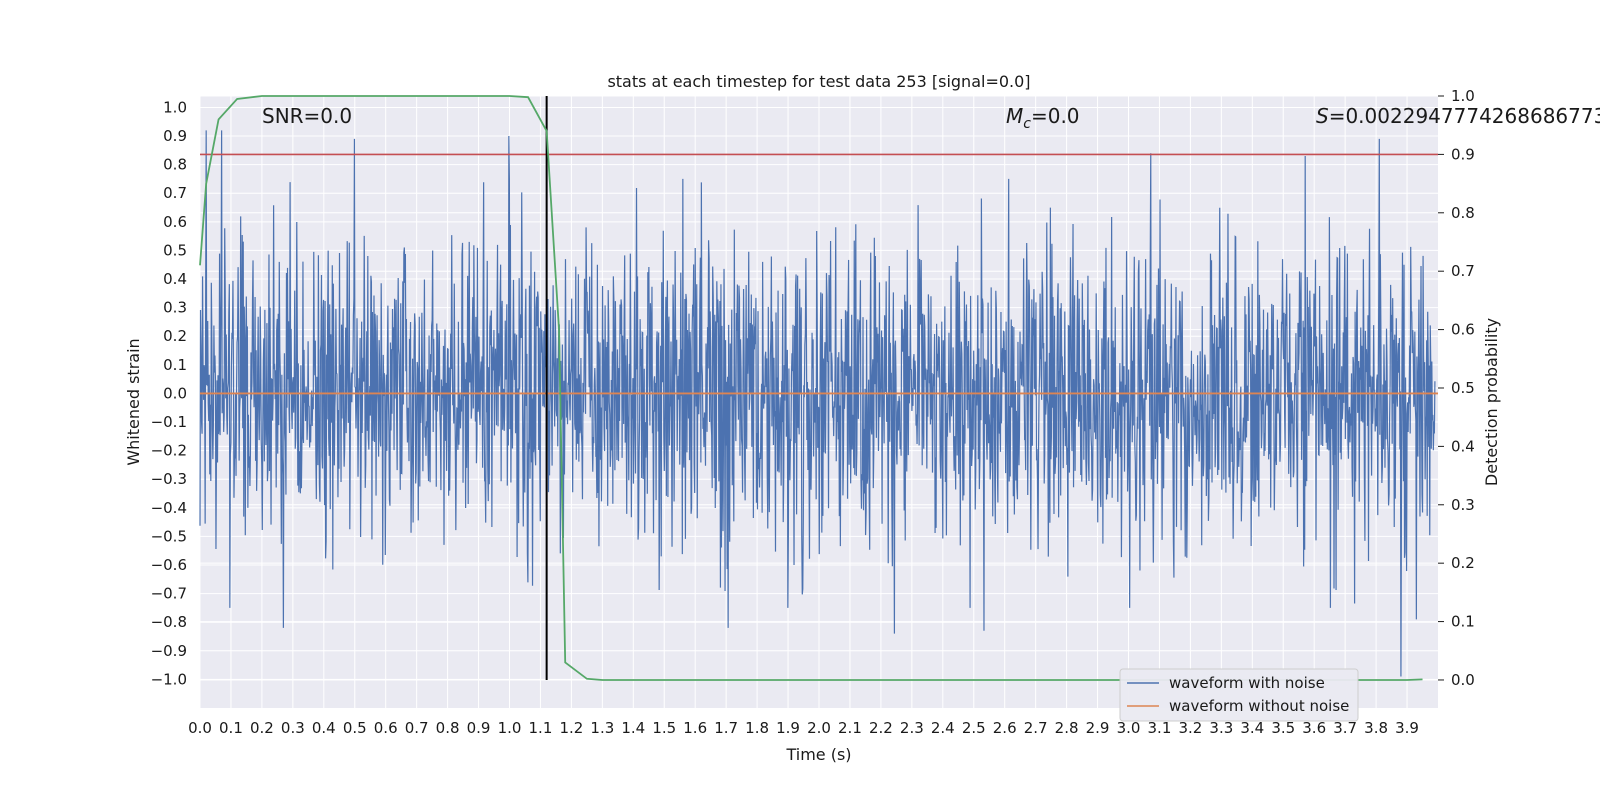 Image resolution: width=1600 pixels, height=800 pixels. Describe the element at coordinates (1463, 330) in the screenshot. I see `y2-tick-label: 0.6` at that location.